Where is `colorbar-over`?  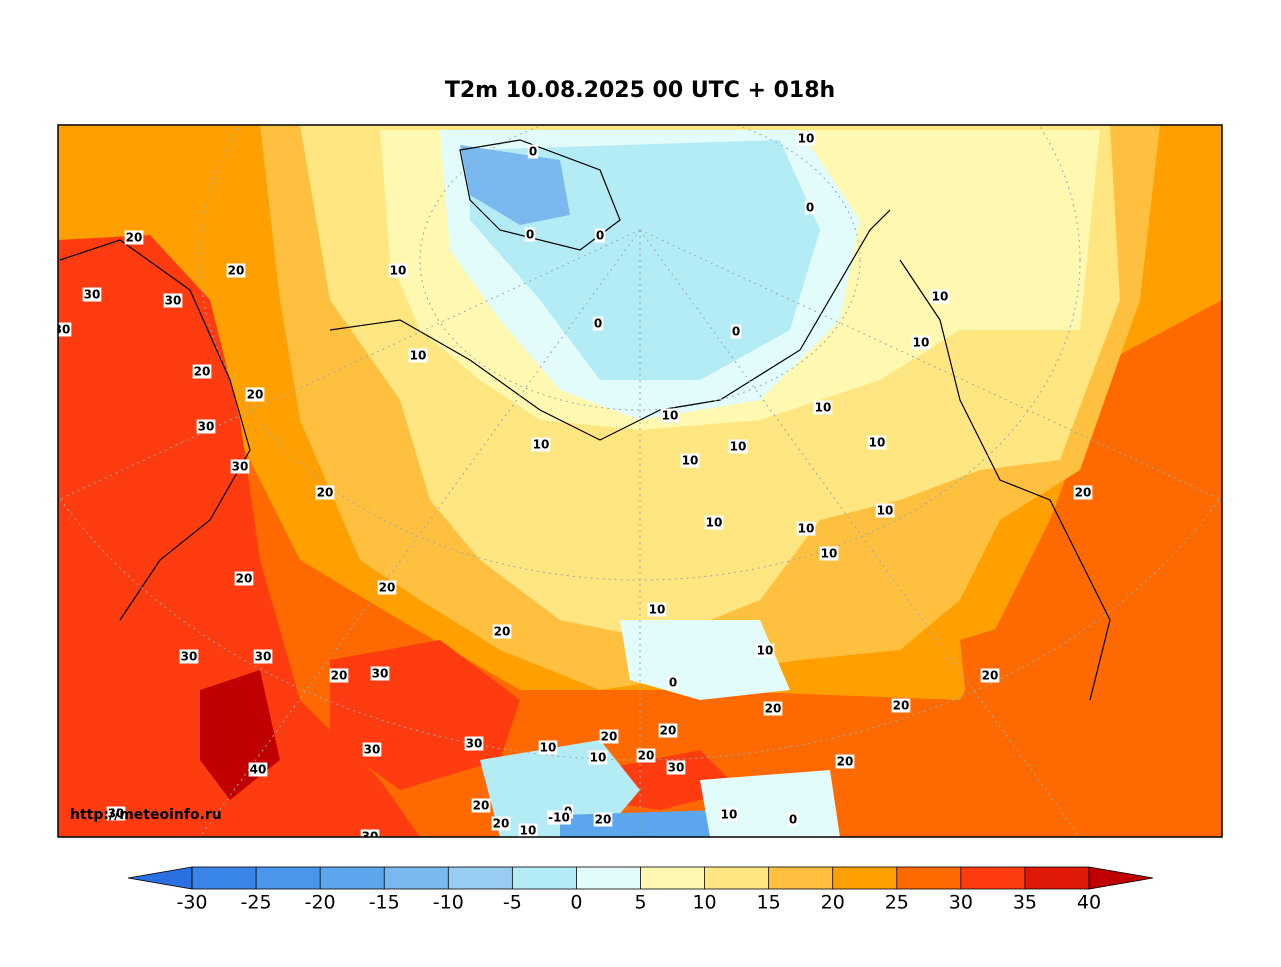 colorbar-over is located at coordinates (1121, 878).